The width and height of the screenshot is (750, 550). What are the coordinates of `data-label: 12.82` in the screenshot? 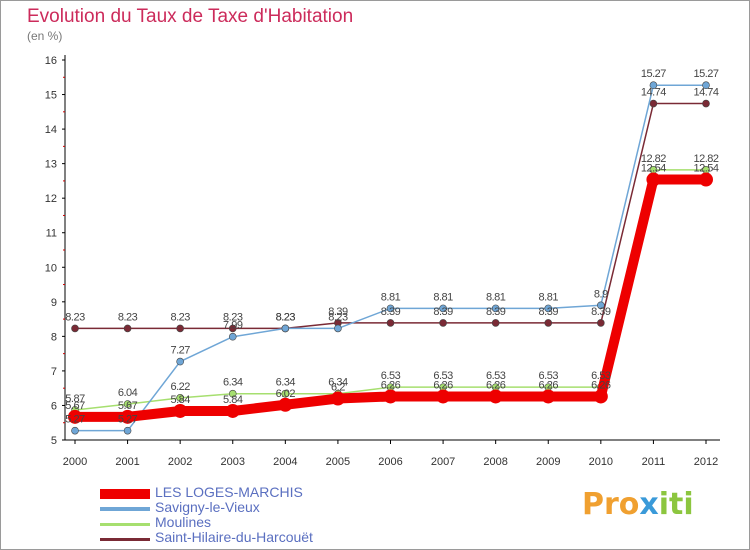 It's located at (653, 159).